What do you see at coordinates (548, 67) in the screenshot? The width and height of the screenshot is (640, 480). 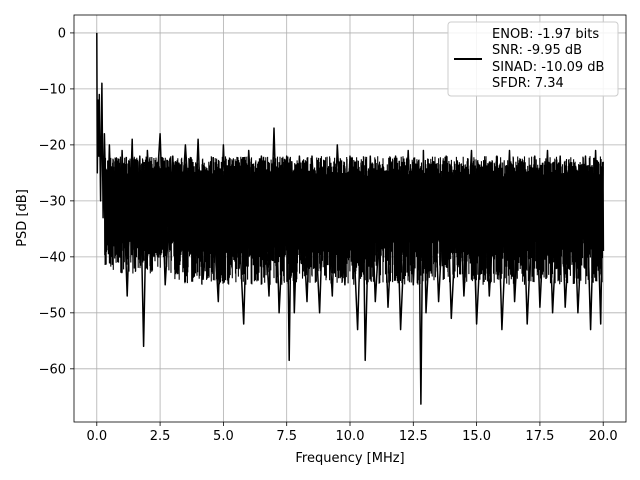 I see `legend-line-sinad: SINAD: -10.09 dB` at bounding box center [548, 67].